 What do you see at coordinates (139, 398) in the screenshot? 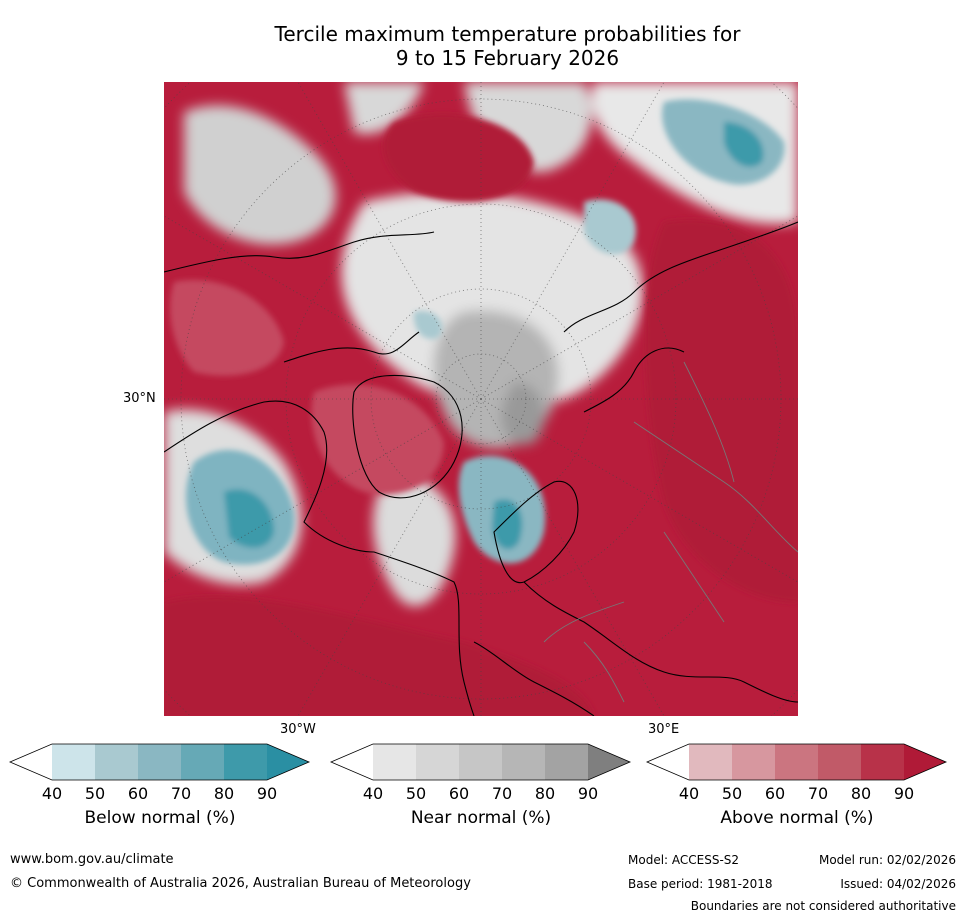
I see `latitude-label: 30°N` at bounding box center [139, 398].